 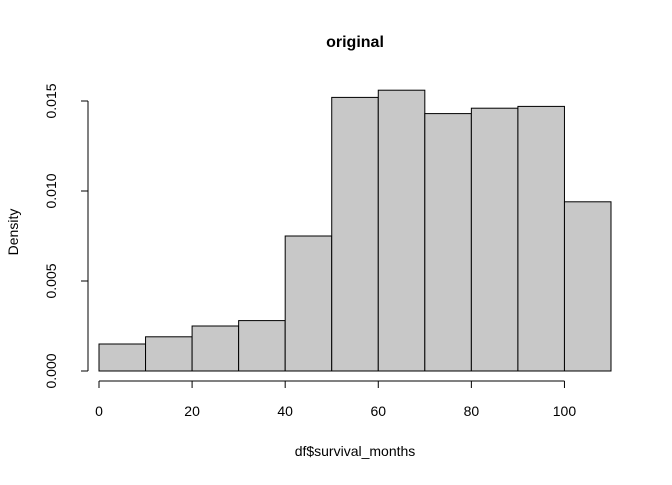 I want to click on x-tick-label: 60, so click(x=378, y=411).